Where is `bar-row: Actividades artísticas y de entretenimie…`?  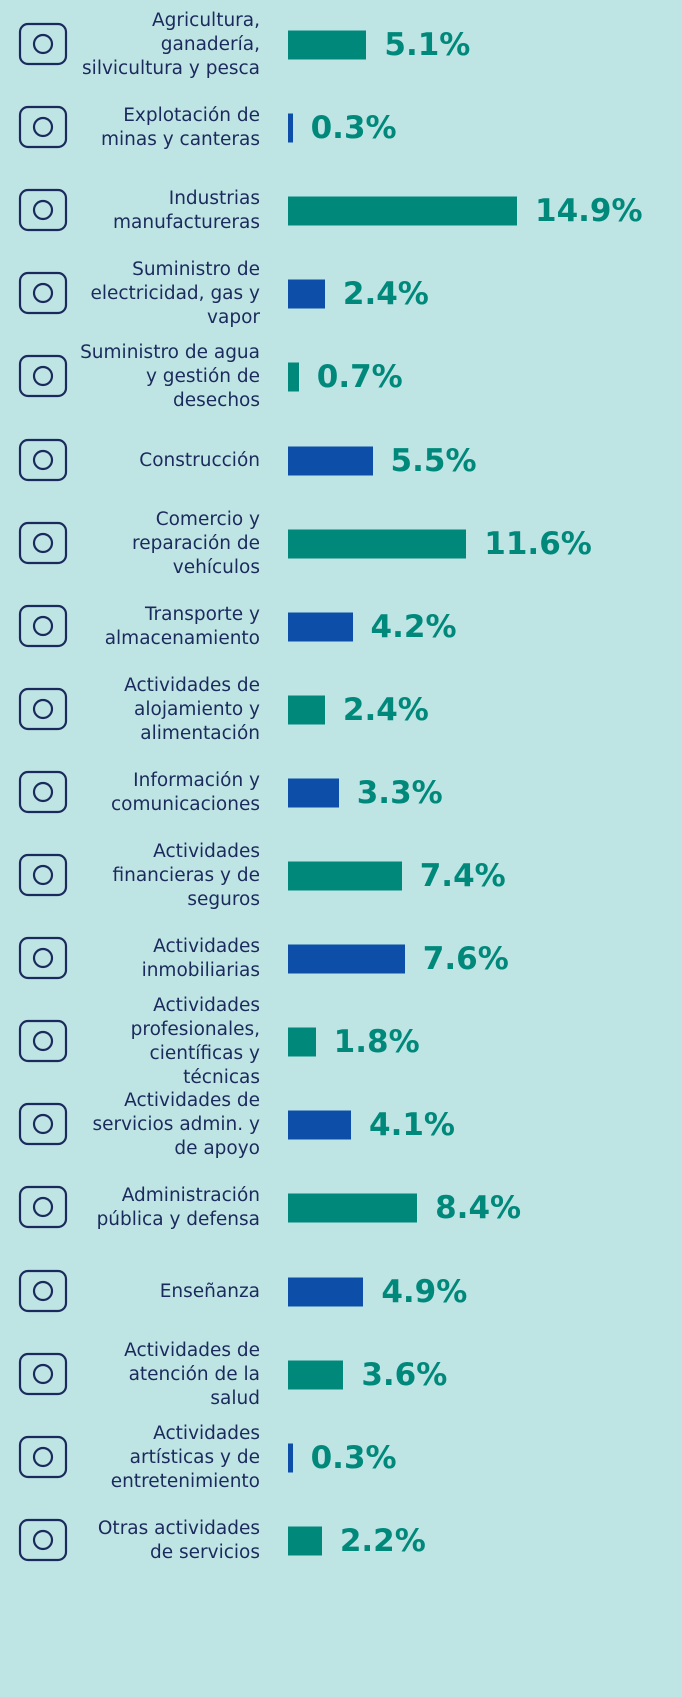 bar-row: Actividades artísticas y de entretenimie… is located at coordinates (341, 1458).